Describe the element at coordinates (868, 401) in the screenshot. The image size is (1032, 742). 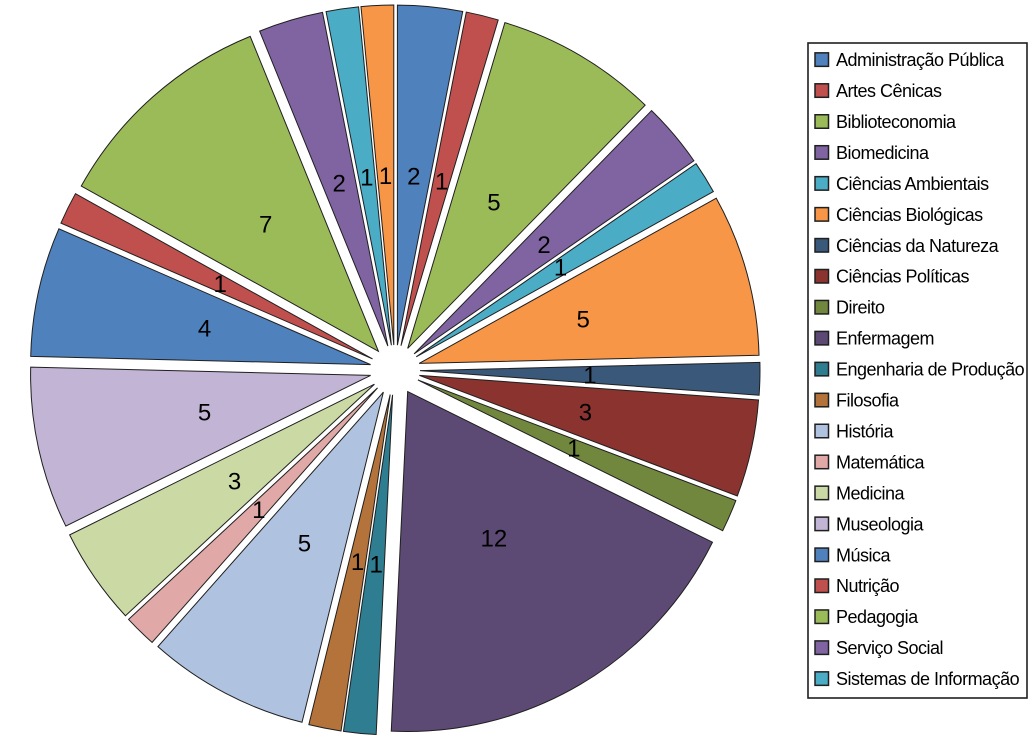
I see `svg-text: Filosofia` at that location.